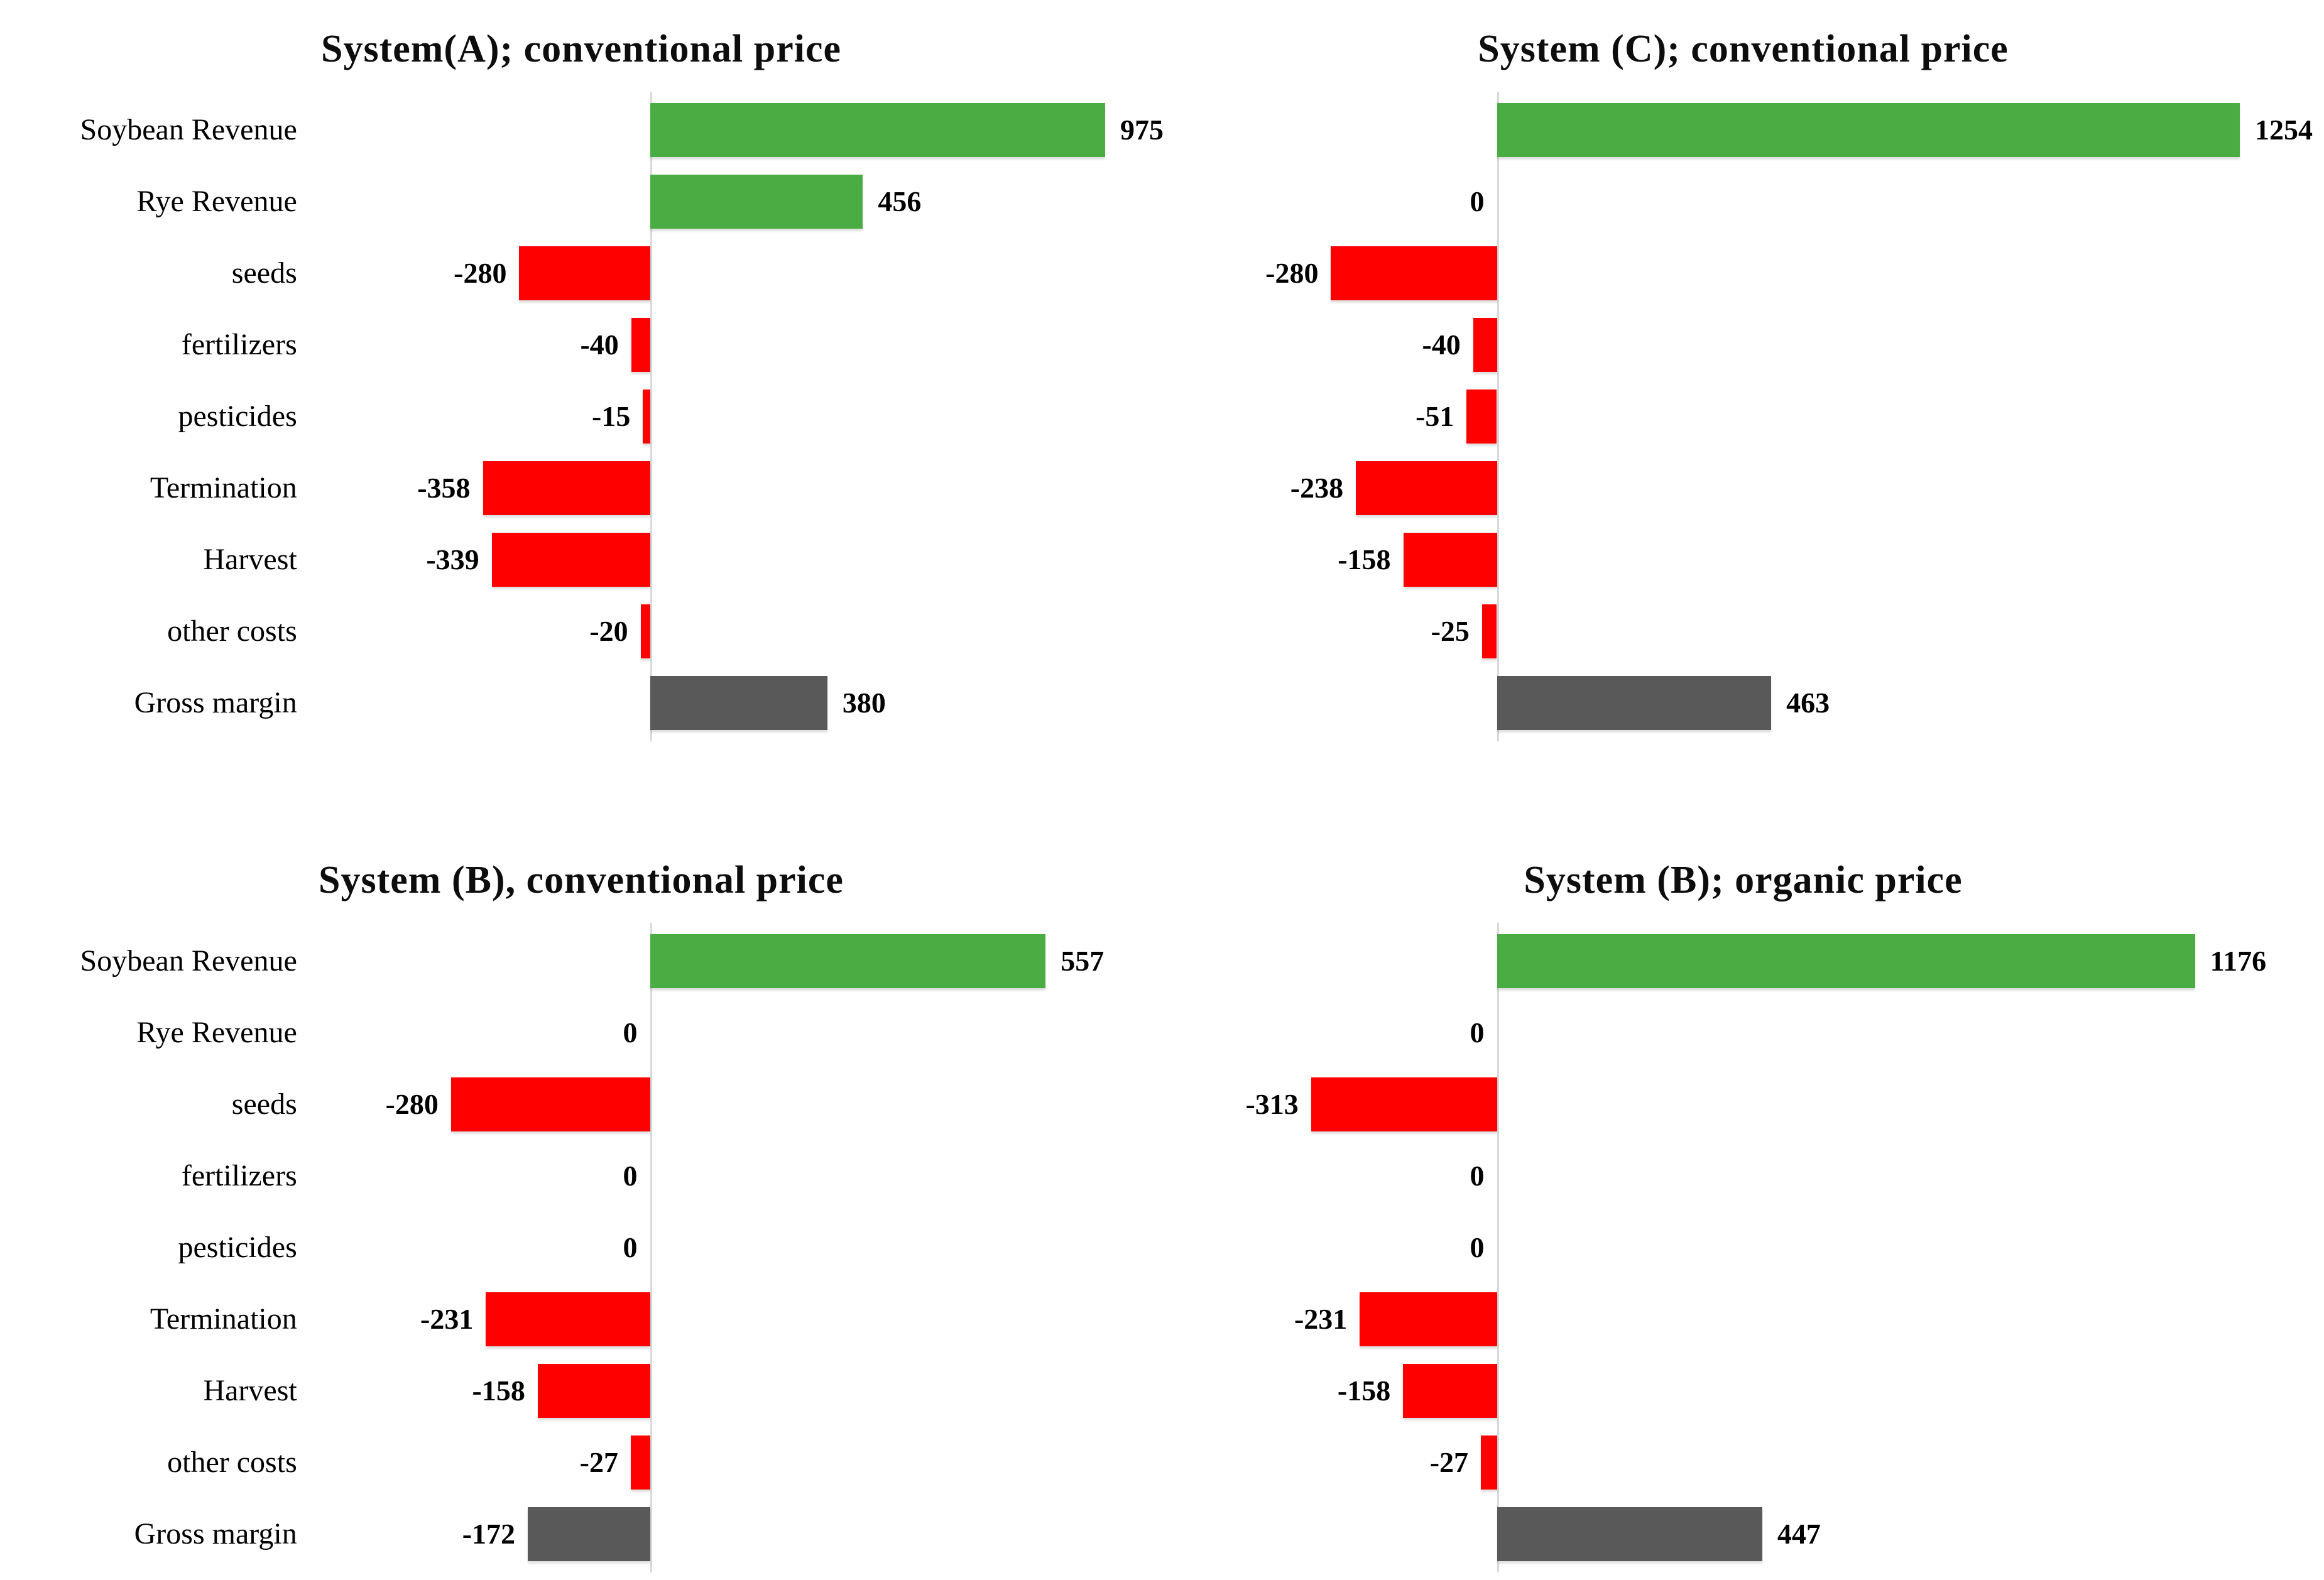 This screenshot has height=1580, width=2324. Describe the element at coordinates (223, 488) in the screenshot. I see `category-label-termination: Termination` at that location.